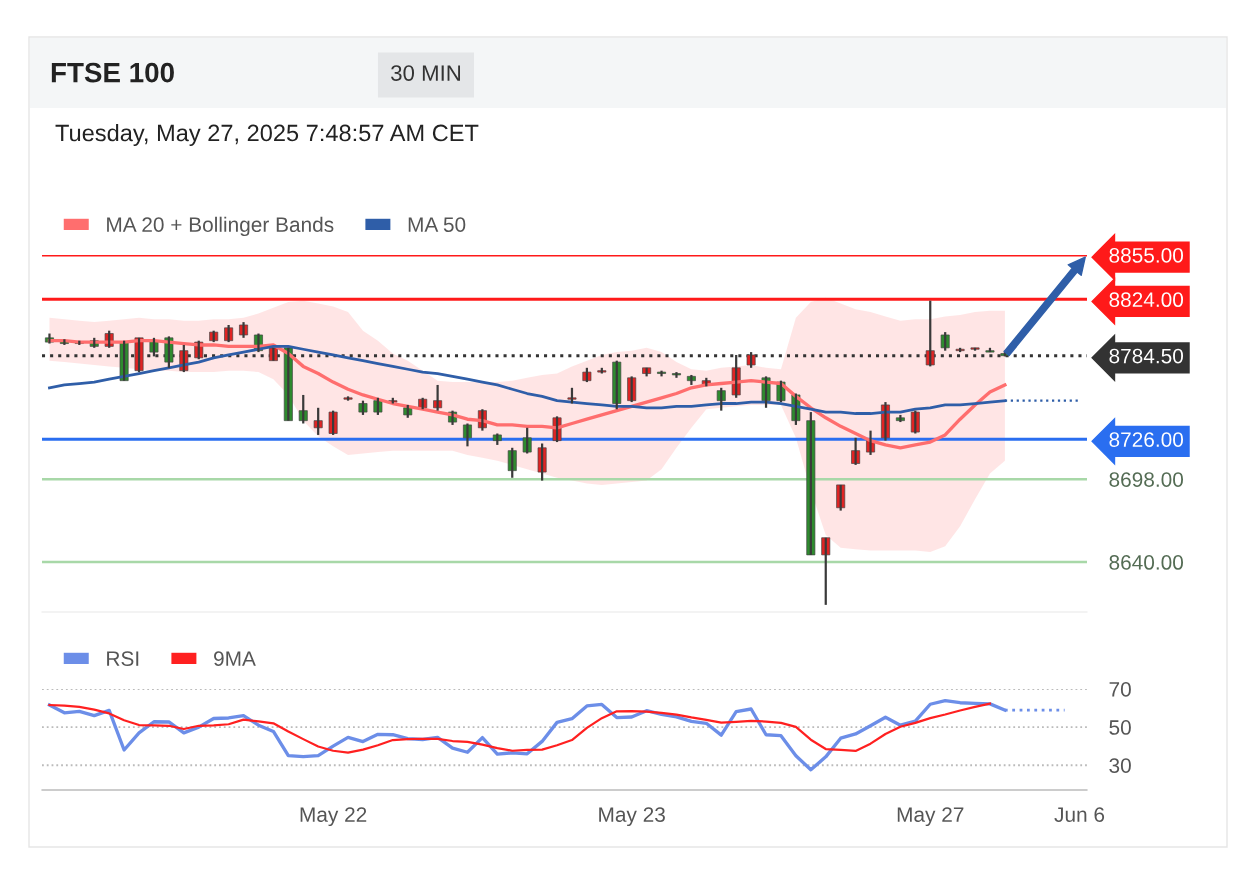  I want to click on legend-label: MA 20 + Bollinger Bands, so click(220, 226).